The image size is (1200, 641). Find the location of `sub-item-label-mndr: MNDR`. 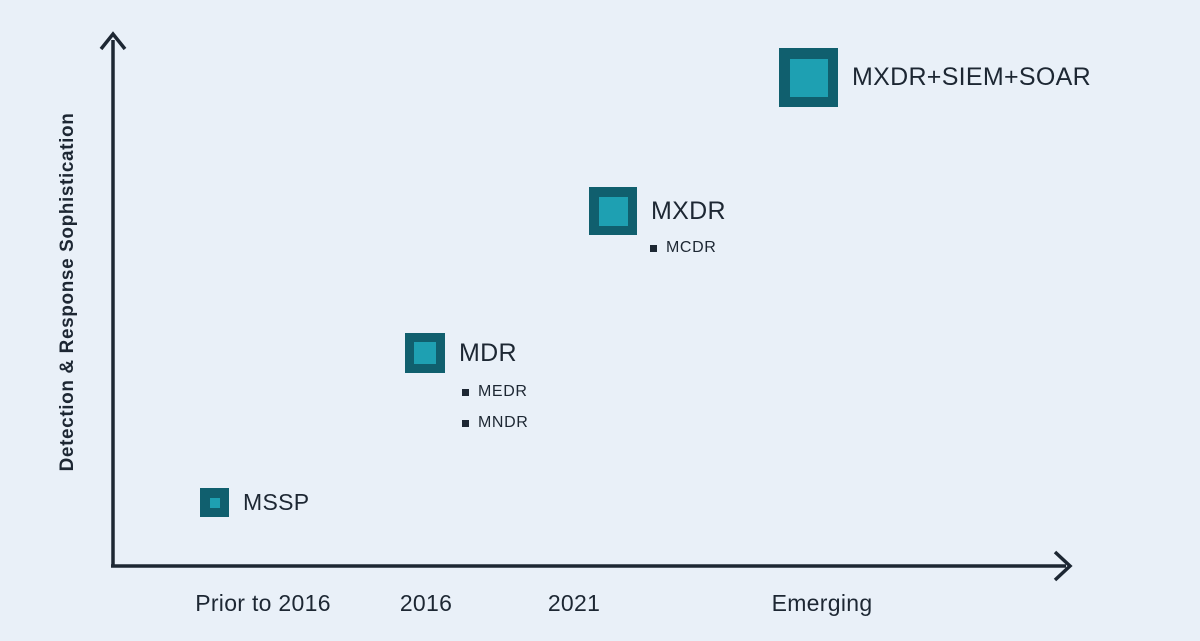

sub-item-label-mndr: MNDR is located at coordinates (503, 422).